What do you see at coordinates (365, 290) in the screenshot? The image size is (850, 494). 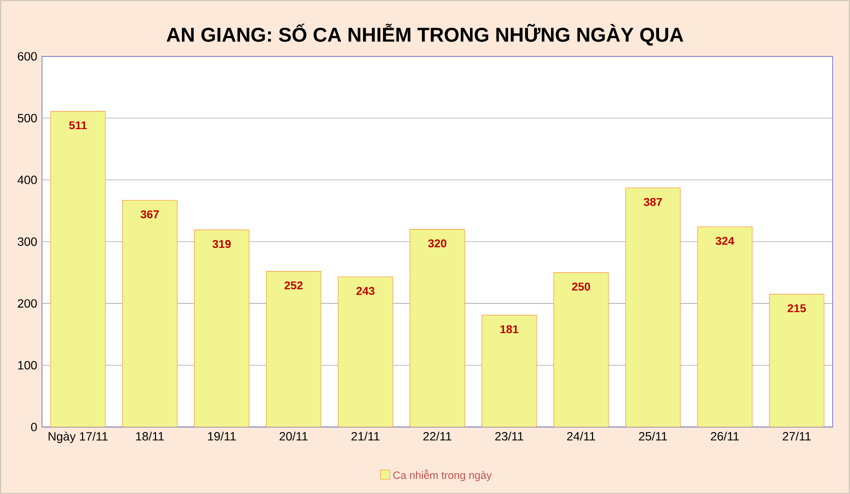 I see `data-label: 243` at bounding box center [365, 290].